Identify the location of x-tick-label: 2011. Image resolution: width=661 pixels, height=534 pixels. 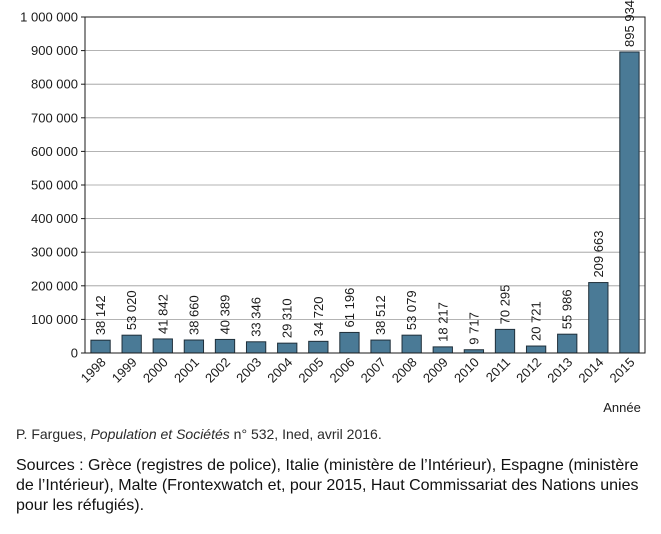
(498, 370).